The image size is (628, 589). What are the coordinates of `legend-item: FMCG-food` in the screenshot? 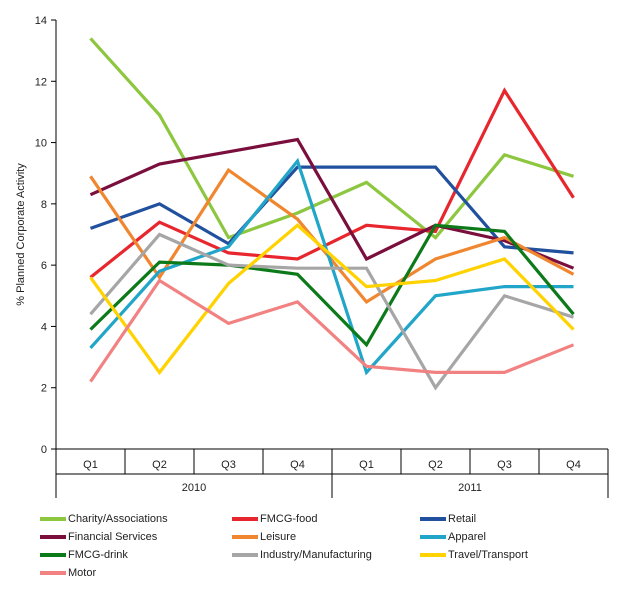 It's located at (274, 519).